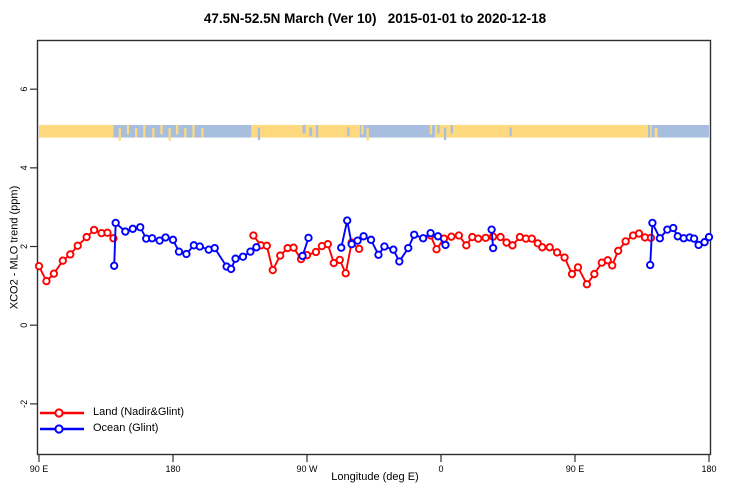 The height and width of the screenshot is (500, 750). What do you see at coordinates (126, 428) in the screenshot?
I see `legend-ocean-label: Ocean (Glint)` at bounding box center [126, 428].